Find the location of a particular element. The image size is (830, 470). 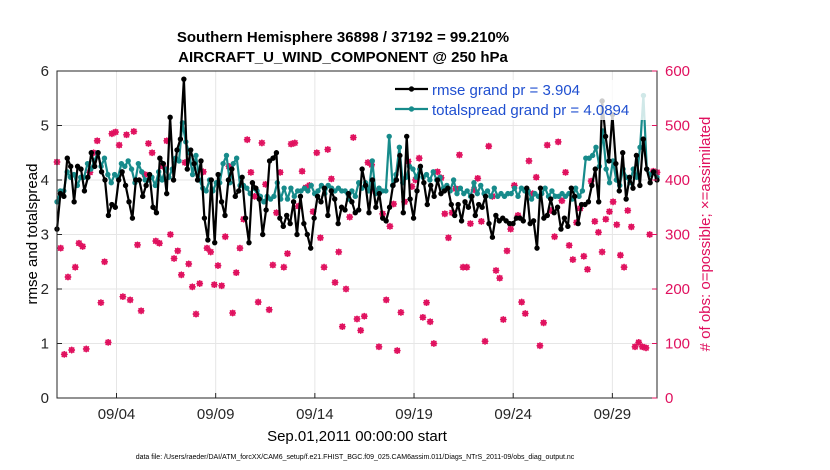

legend-spread-dot is located at coordinates (411, 109).